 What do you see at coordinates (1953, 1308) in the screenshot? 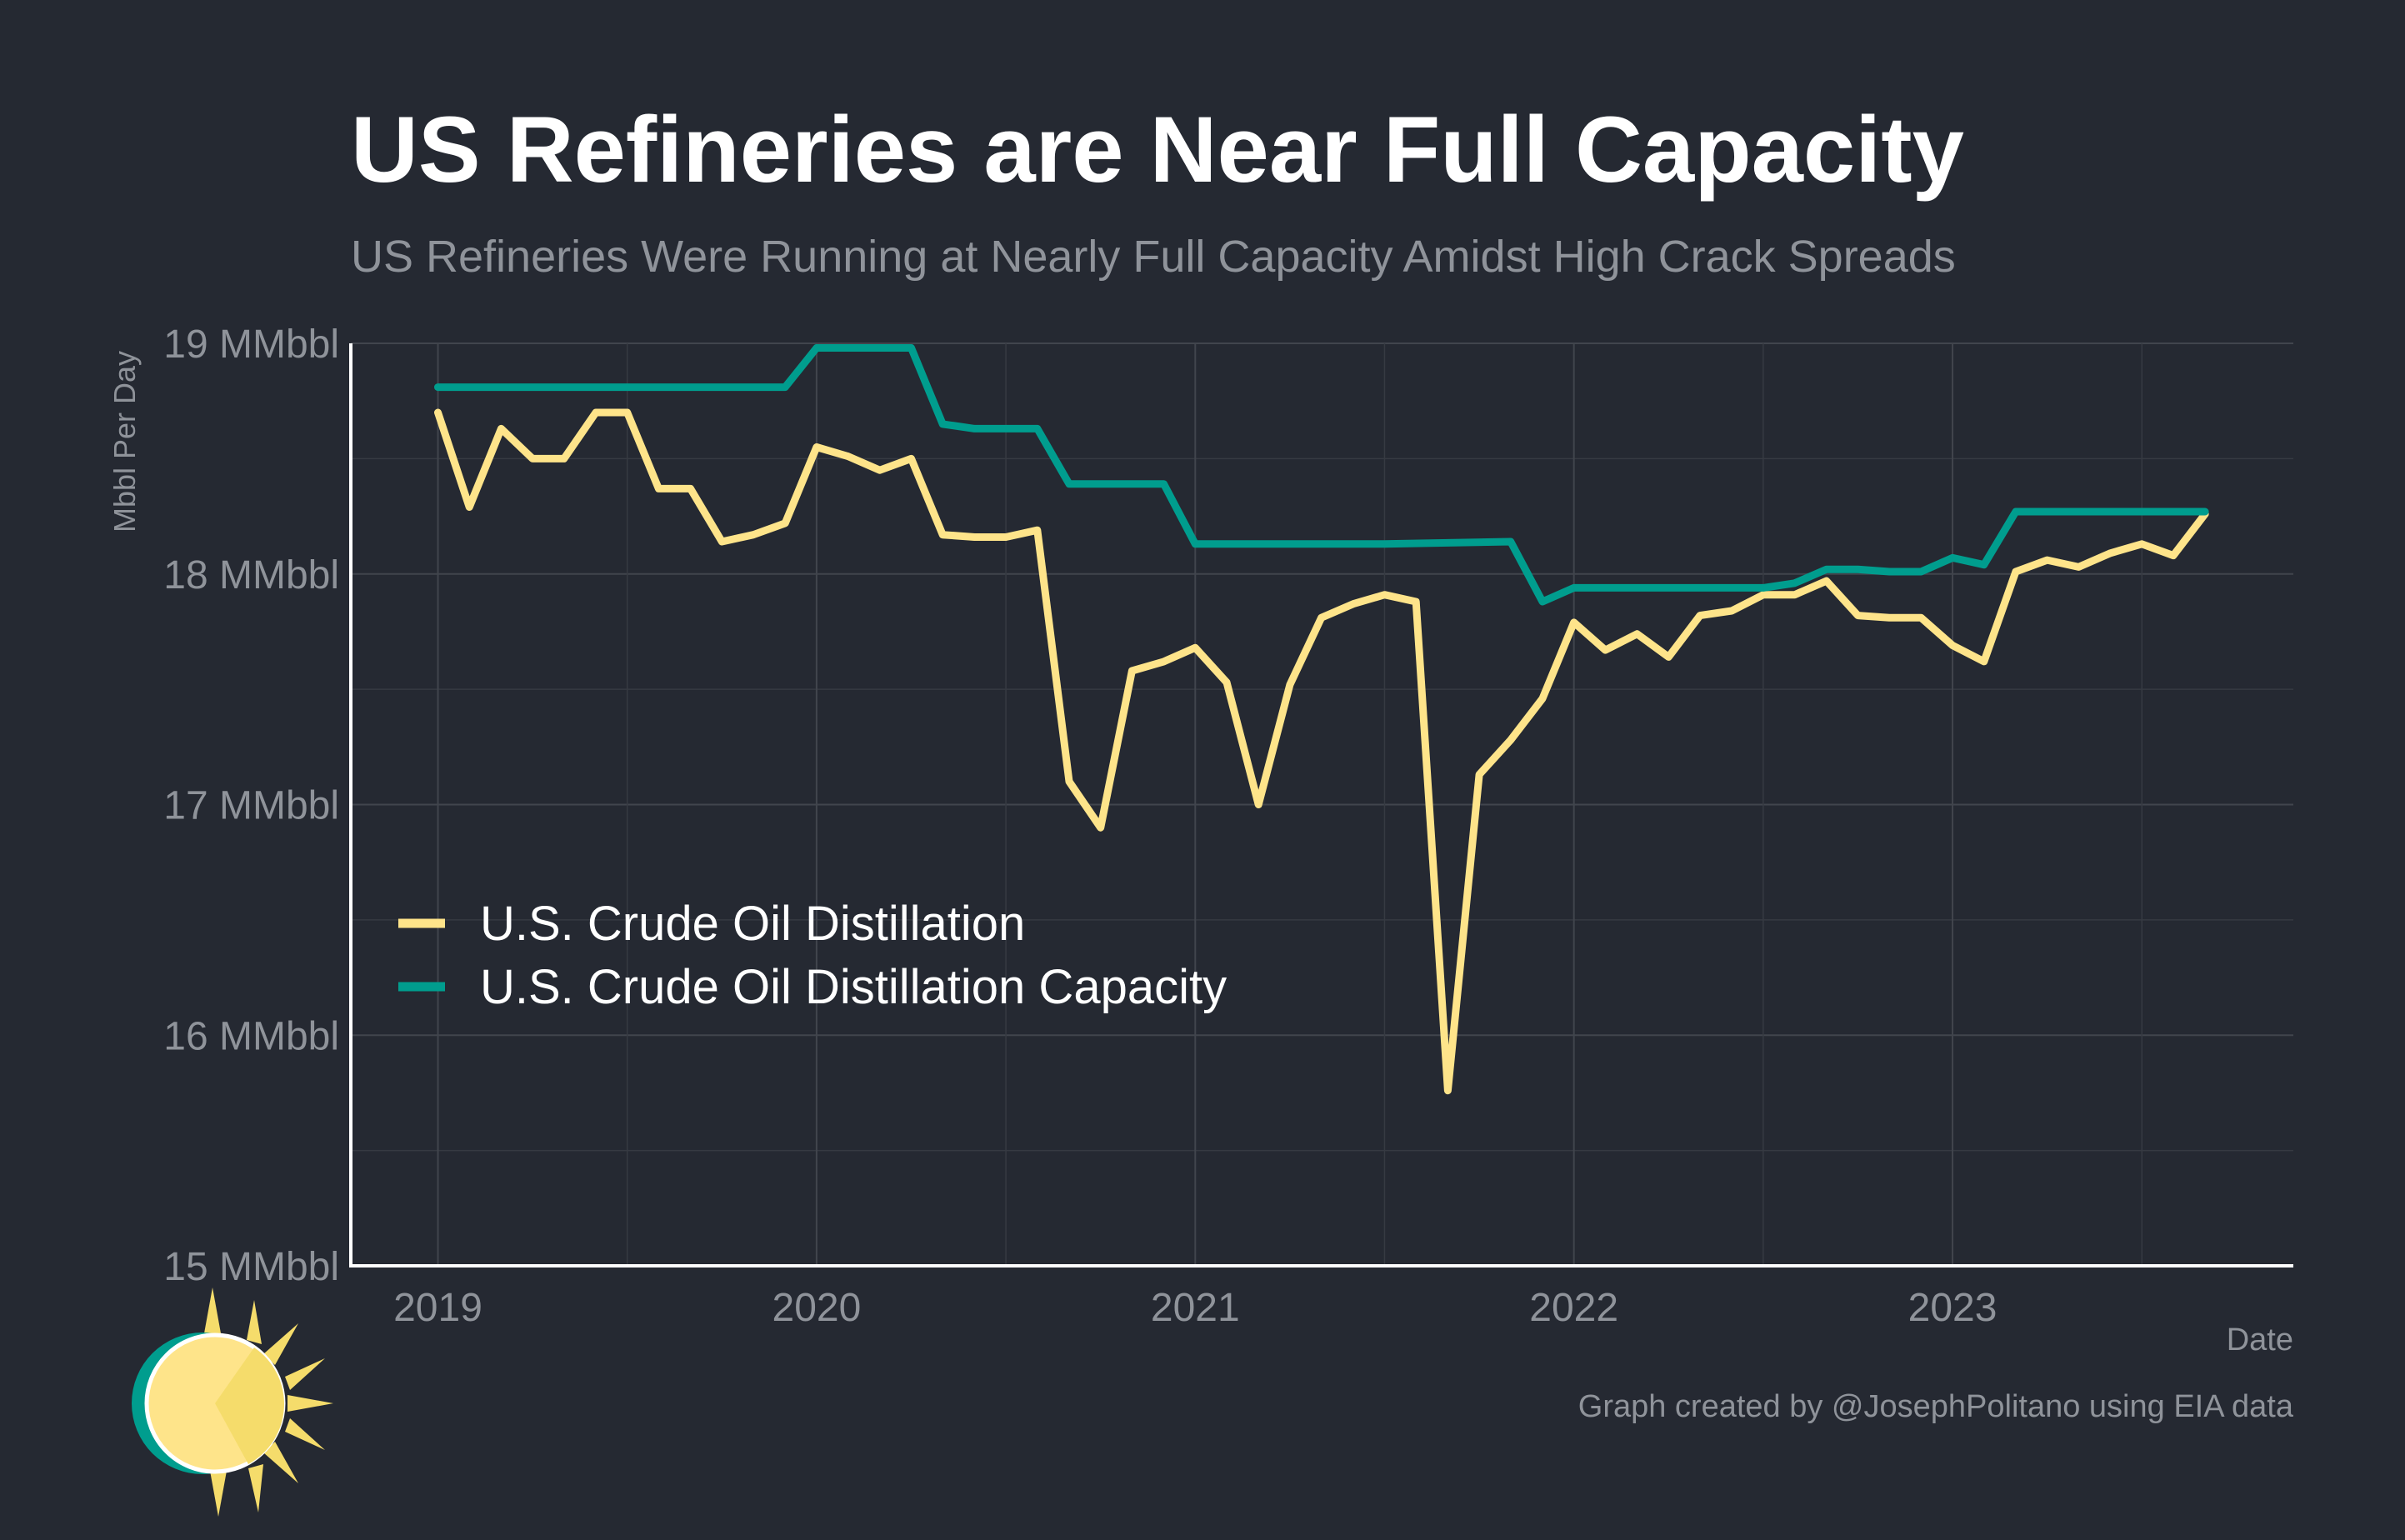
I see `x-tick-label: 2023` at bounding box center [1953, 1308].